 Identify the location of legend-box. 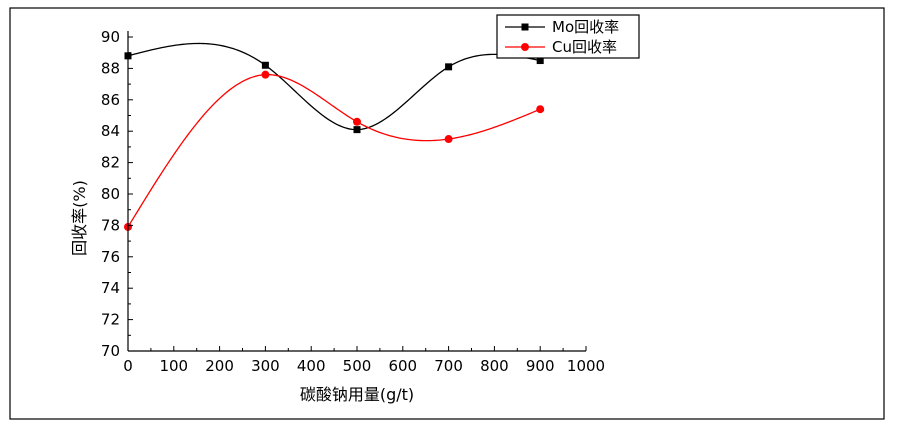
(568, 36).